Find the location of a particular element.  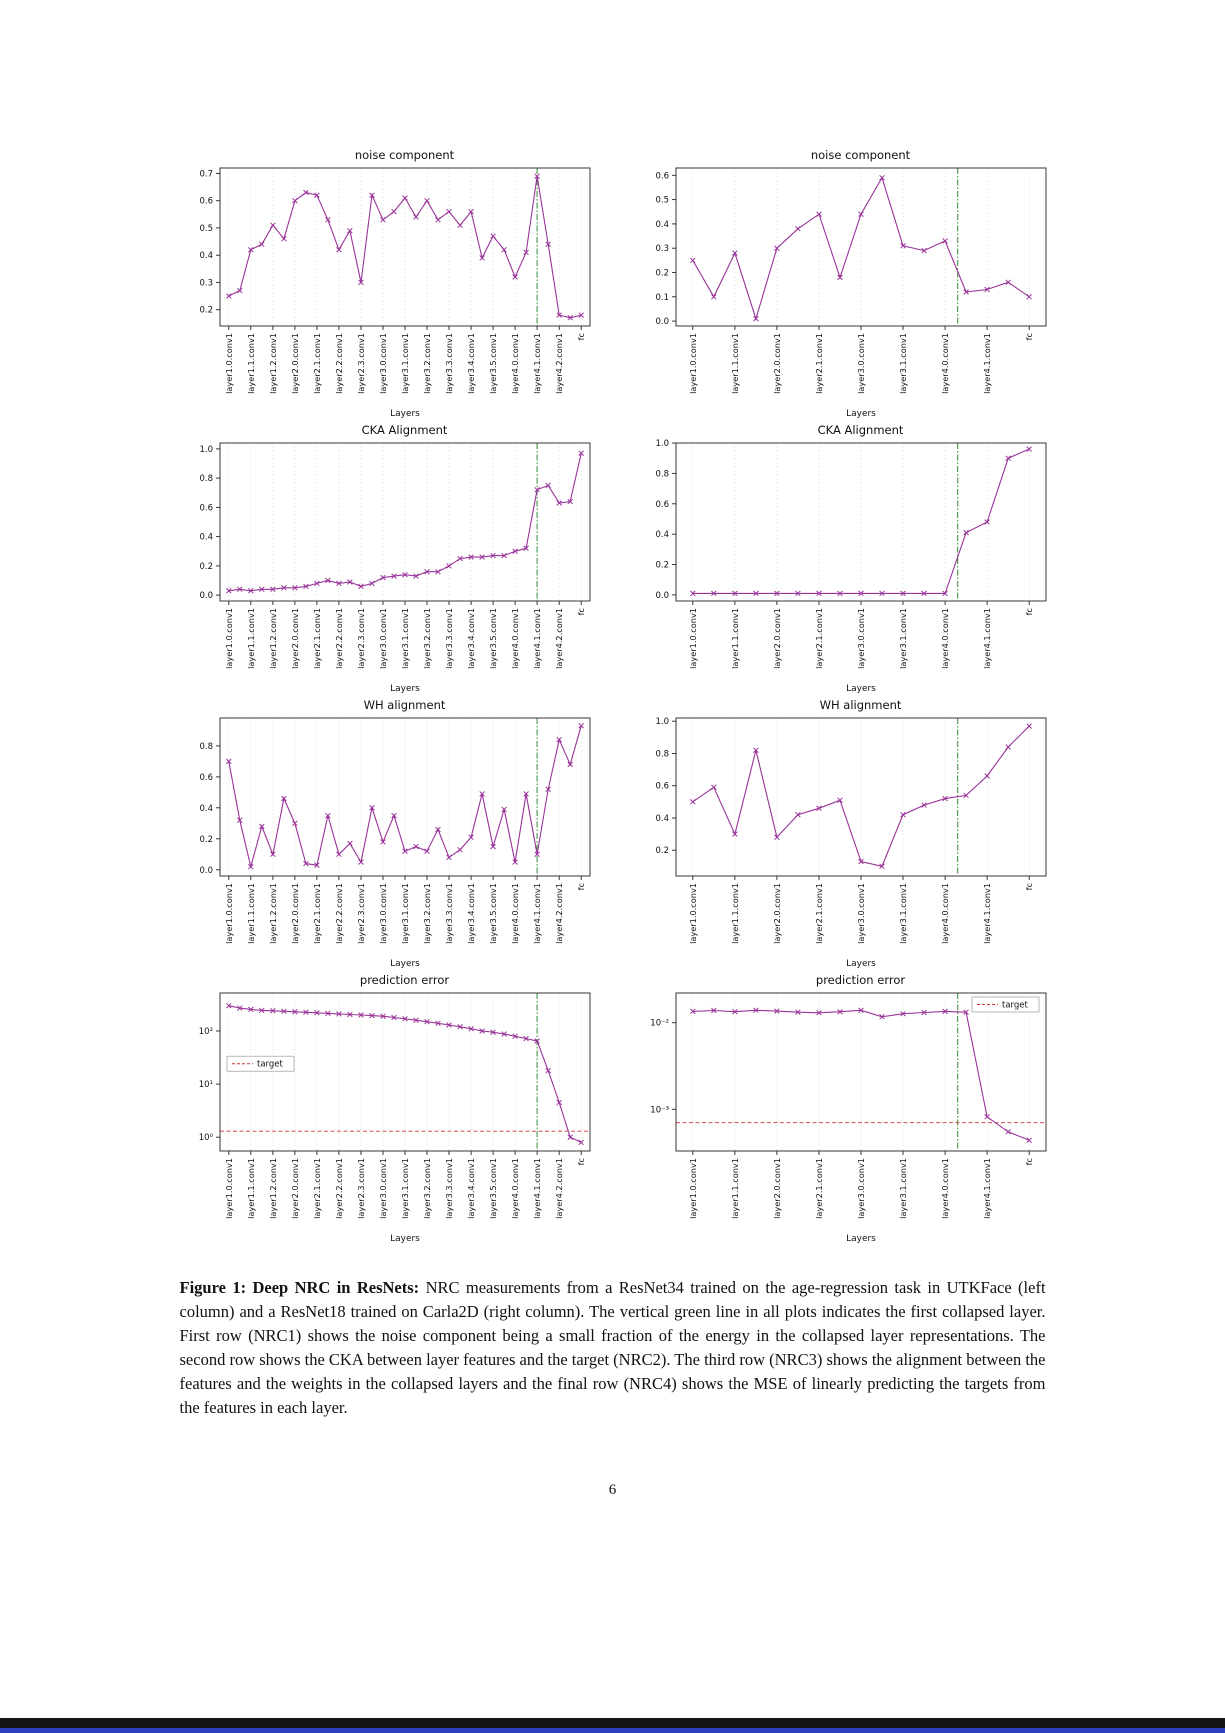

figure-label: Figure 1: is located at coordinates (213, 1287).